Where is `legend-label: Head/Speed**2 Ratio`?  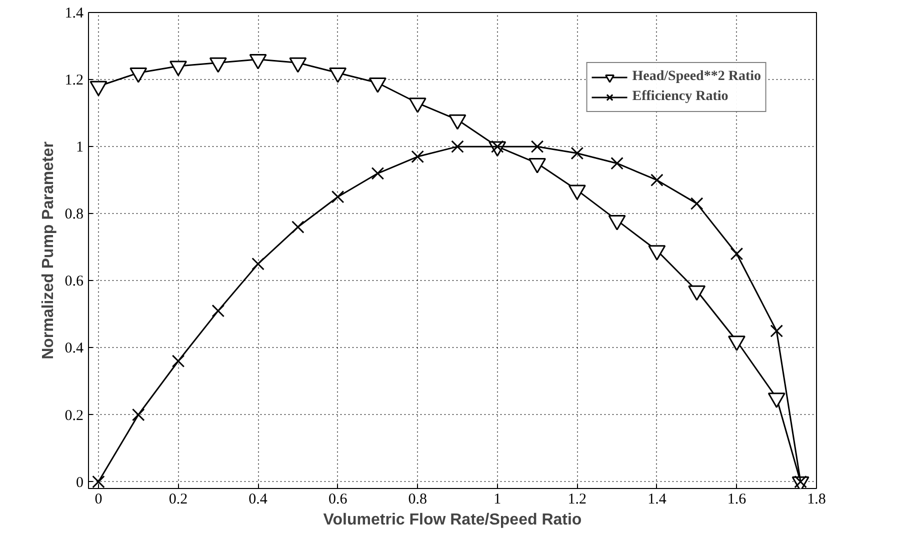 legend-label: Head/Speed**2 Ratio is located at coordinates (696, 77).